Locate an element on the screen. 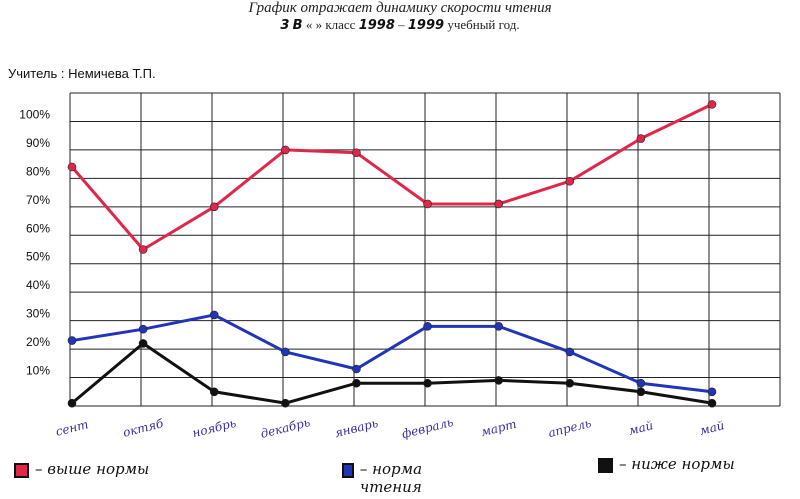 The height and width of the screenshot is (499, 800). y-tick-label: 20% is located at coordinates (38, 342).